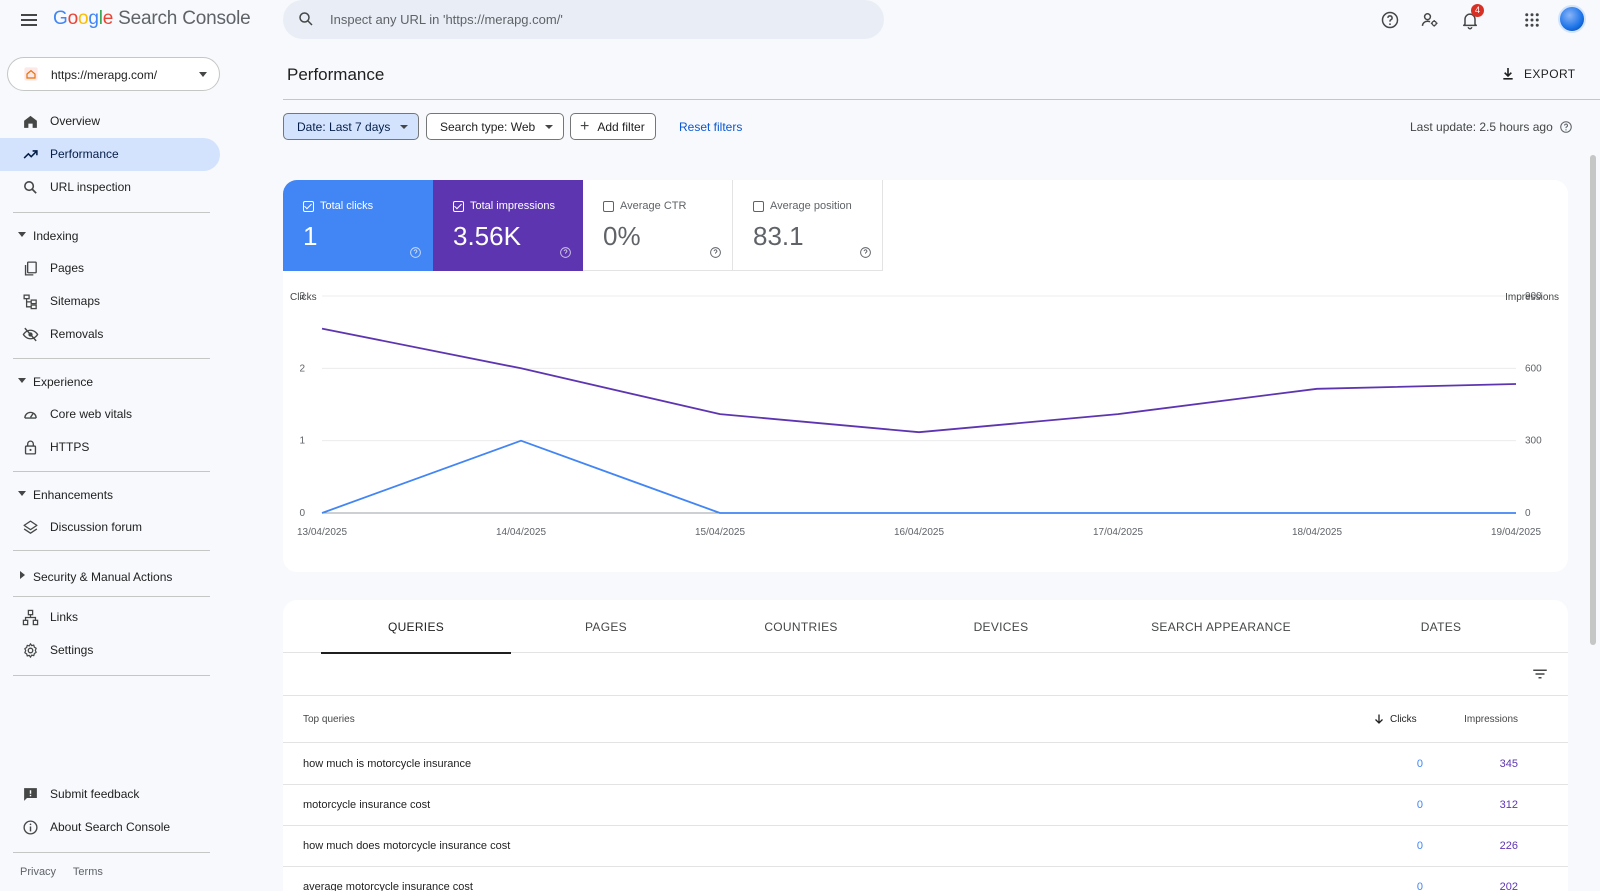 The height and width of the screenshot is (891, 1600). Describe the element at coordinates (653, 206) in the screenshot. I see `metric-label: Average CTR` at that location.